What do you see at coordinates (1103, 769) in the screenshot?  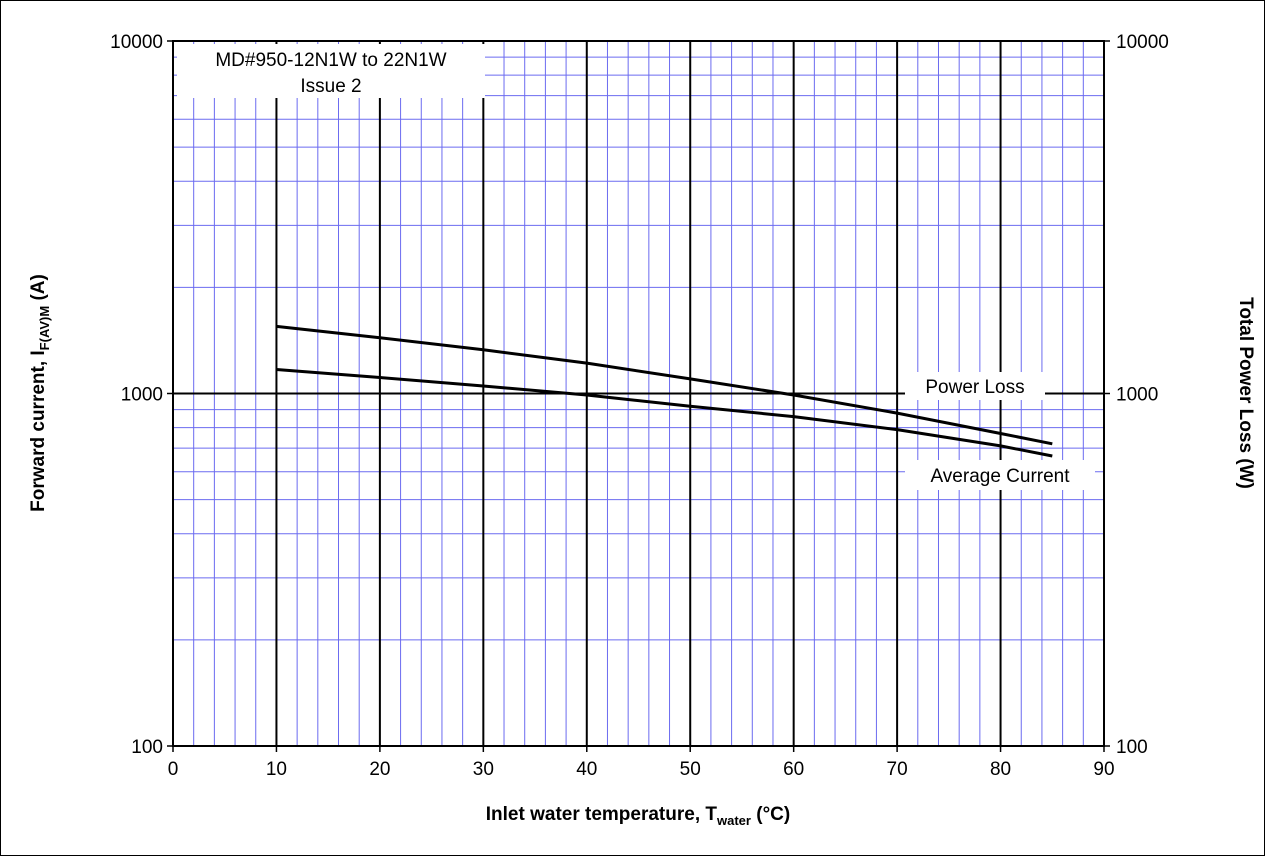 I see `x-tick-label: 90` at bounding box center [1103, 769].